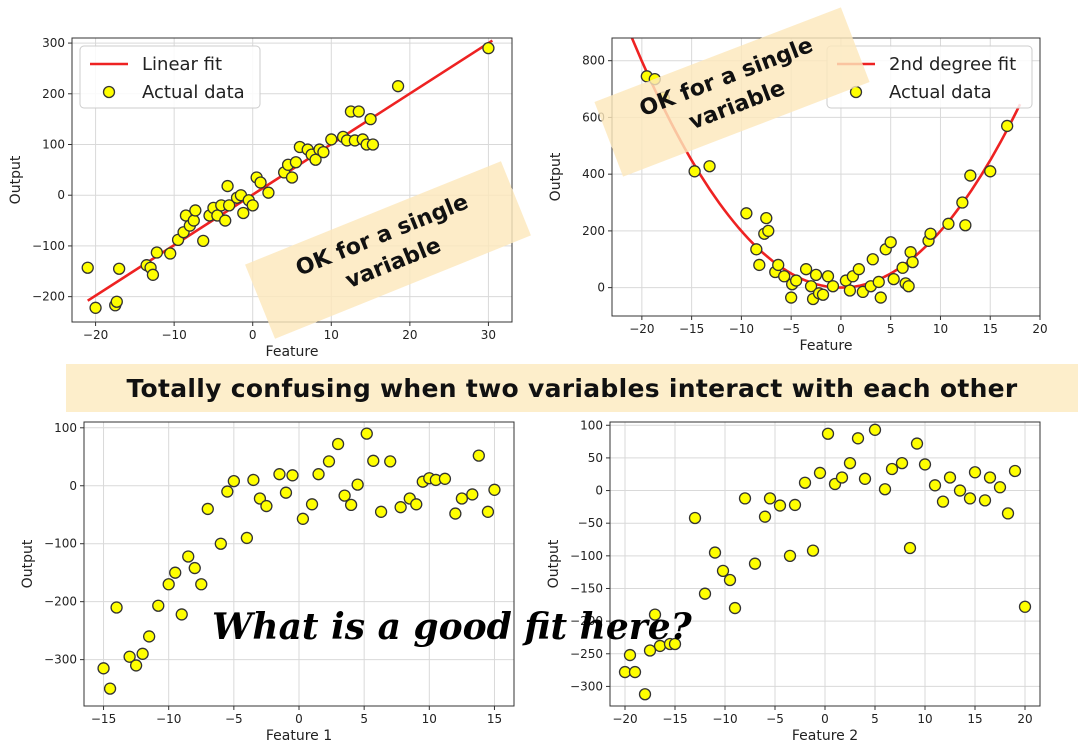 This screenshot has width=1080, height=750. What do you see at coordinates (641, 329) in the screenshot?
I see `tick-label-x: −20` at bounding box center [641, 329].